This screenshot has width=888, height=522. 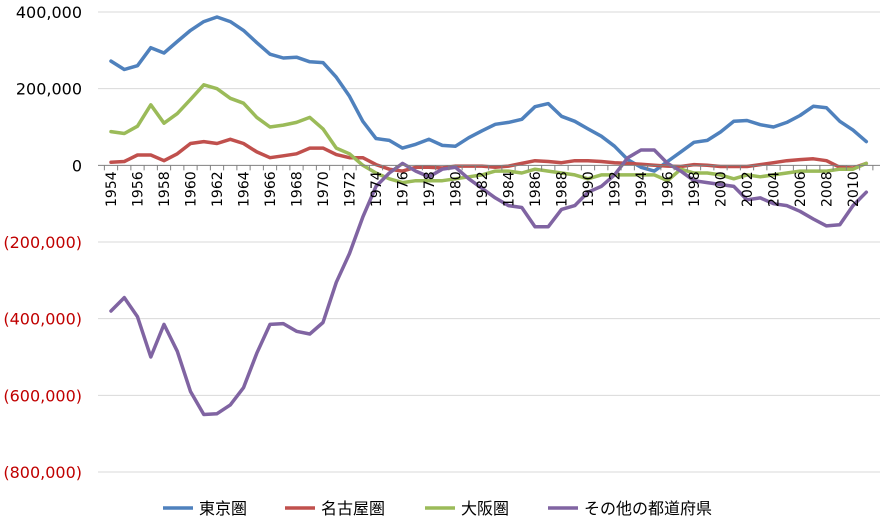 What do you see at coordinates (49, 12) in the screenshot?
I see `y-tick-label: 400,000` at bounding box center [49, 12].